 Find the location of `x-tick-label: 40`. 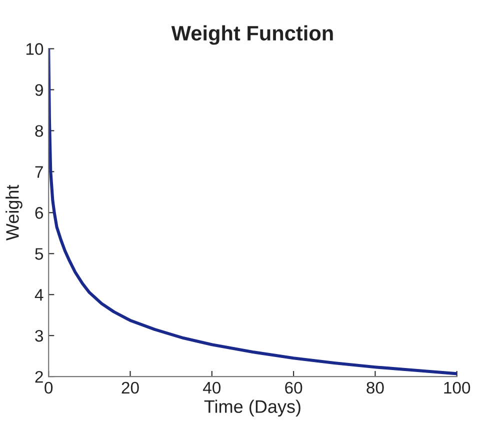

x-tick-label: 40 is located at coordinates (212, 388).